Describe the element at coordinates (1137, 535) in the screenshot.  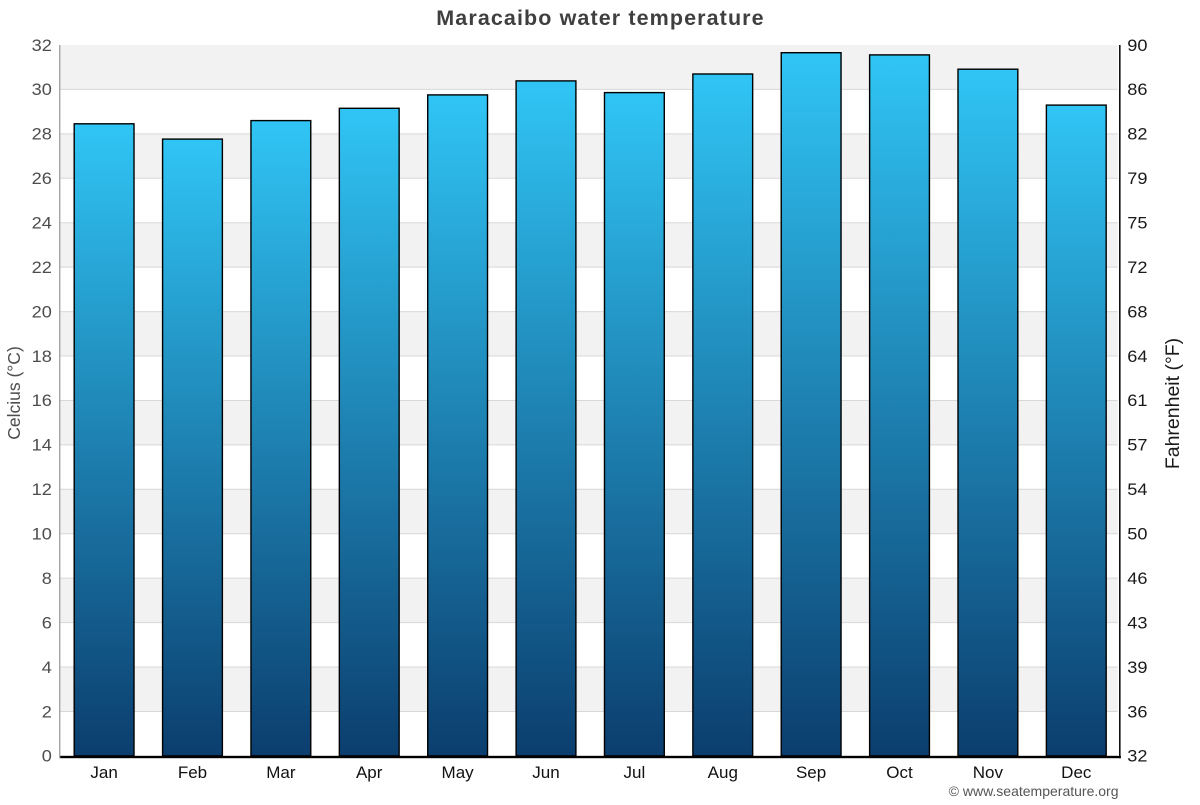
I see `svg-text: 50` at that location.